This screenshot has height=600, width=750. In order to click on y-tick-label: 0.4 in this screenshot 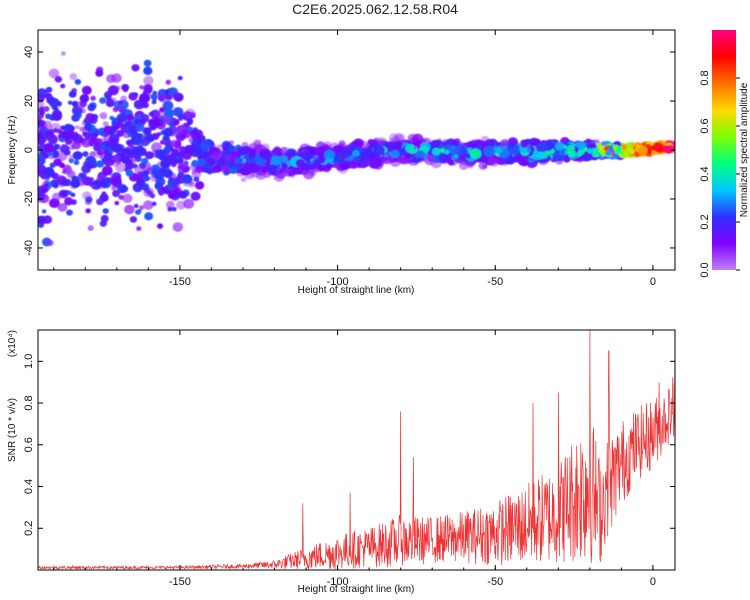, I will do `click(29, 486)`.